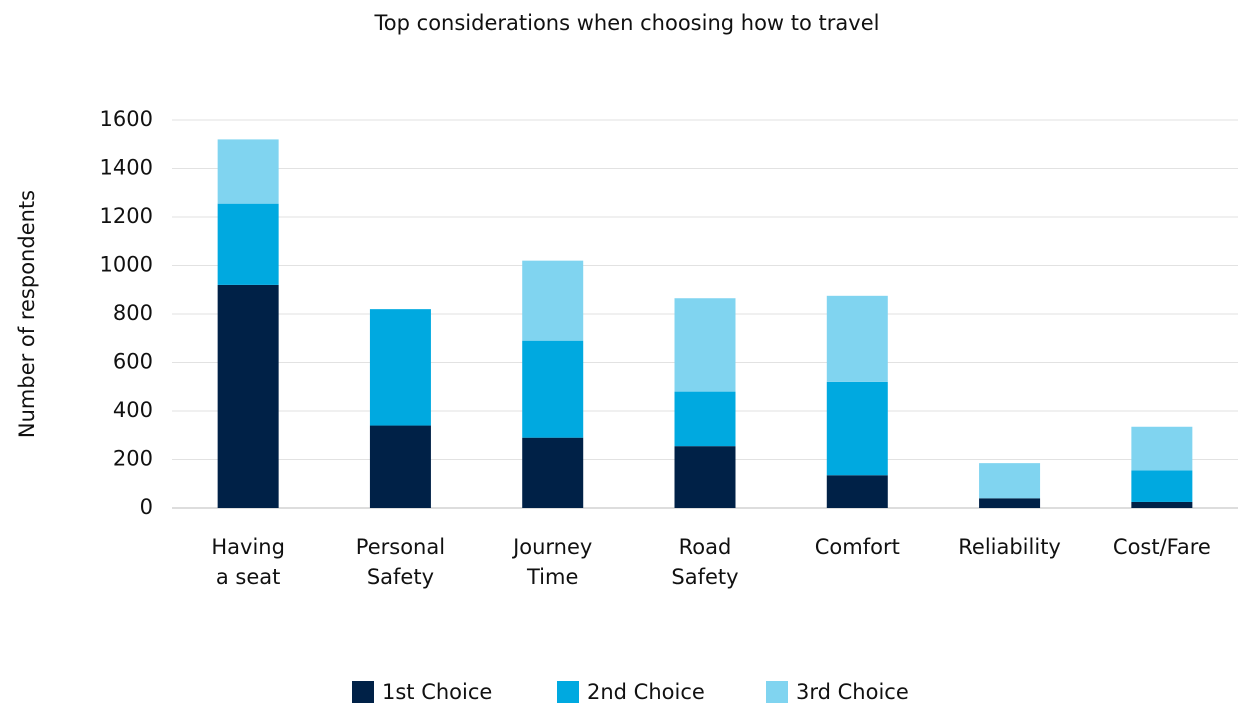  I want to click on x-tick-label: Reliability, so click(1009, 547).